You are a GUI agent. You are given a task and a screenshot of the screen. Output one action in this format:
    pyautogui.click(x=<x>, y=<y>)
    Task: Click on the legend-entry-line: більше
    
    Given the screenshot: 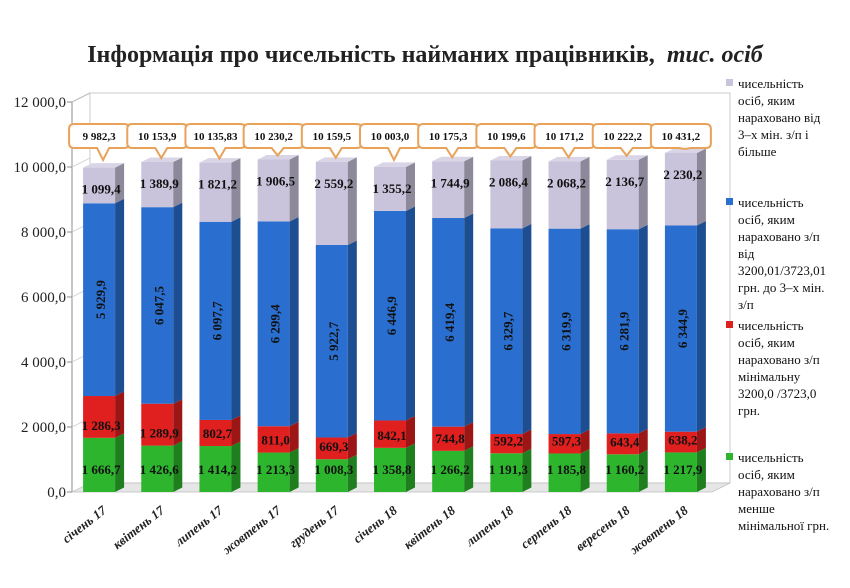 What is the action you would take?
    pyautogui.click(x=757, y=151)
    